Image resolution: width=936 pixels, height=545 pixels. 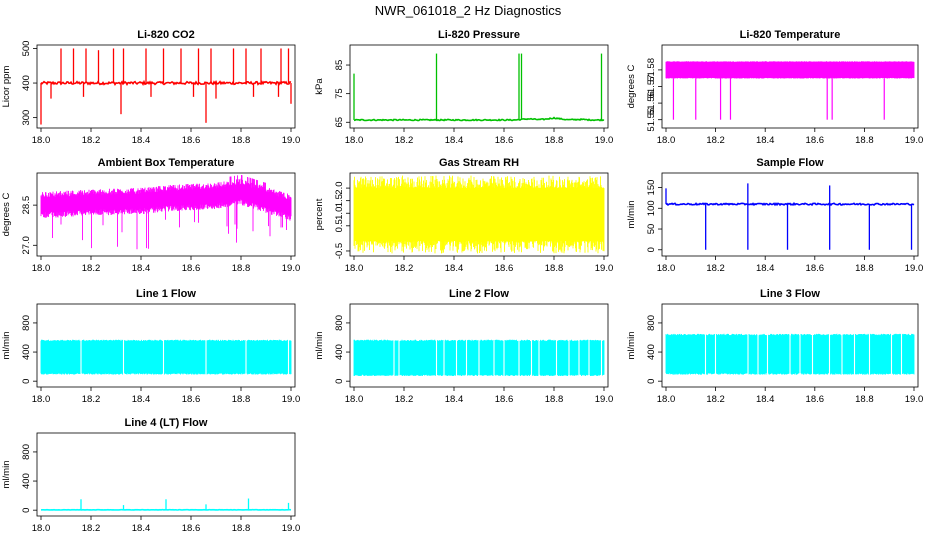 I want to click on panel-title: Gas Stream RH, so click(x=479, y=163).